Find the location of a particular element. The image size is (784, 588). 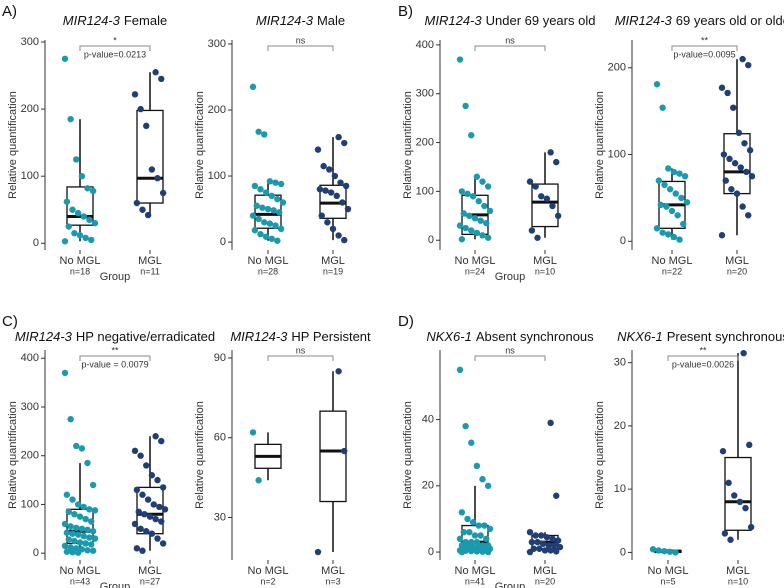

group-size: n=11 is located at coordinates (150, 271).